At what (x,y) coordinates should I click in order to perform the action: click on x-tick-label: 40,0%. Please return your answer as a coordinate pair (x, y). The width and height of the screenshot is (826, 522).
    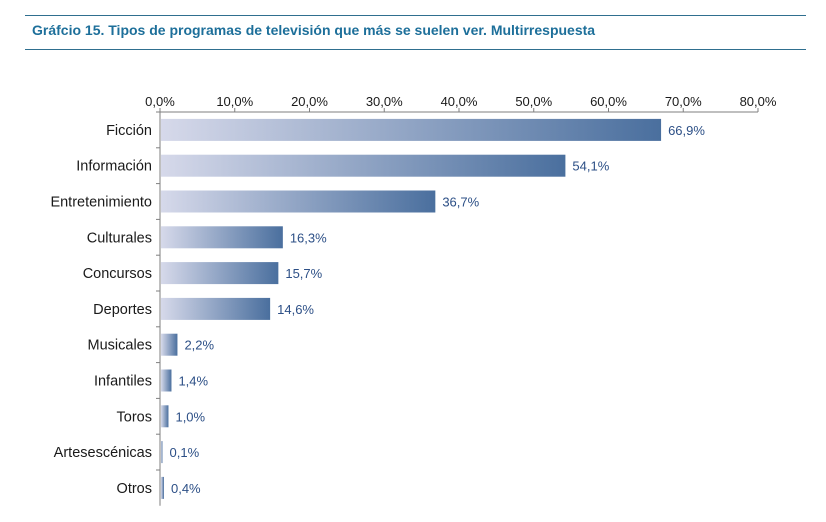
    Looking at the image, I should click on (459, 101).